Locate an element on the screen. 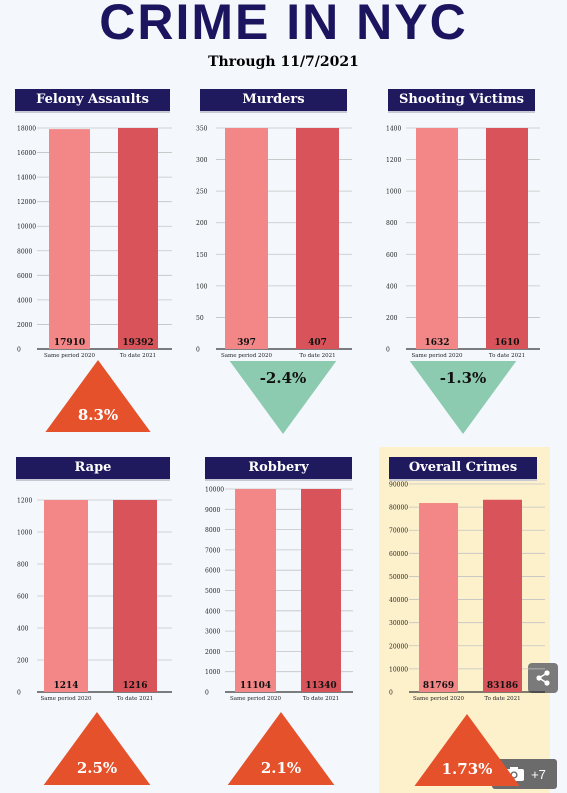 Image resolution: width=567 pixels, height=793 pixels. y-tick-label: 300 is located at coordinates (202, 160).